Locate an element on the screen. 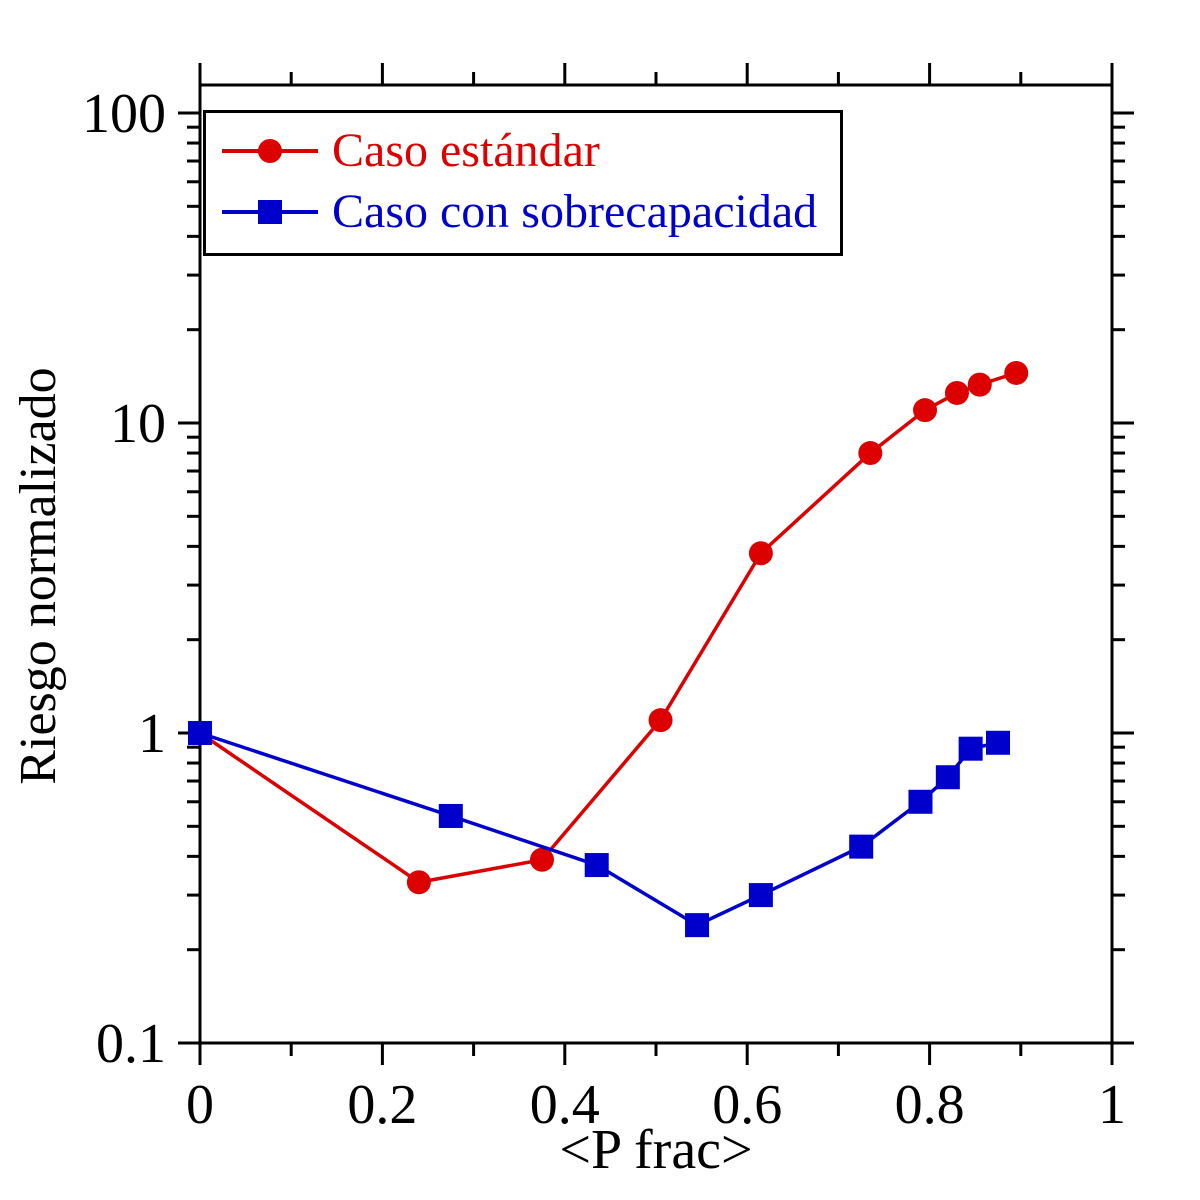 This screenshot has width=1200, height=1200. svg-text: 0 is located at coordinates (200, 1105).